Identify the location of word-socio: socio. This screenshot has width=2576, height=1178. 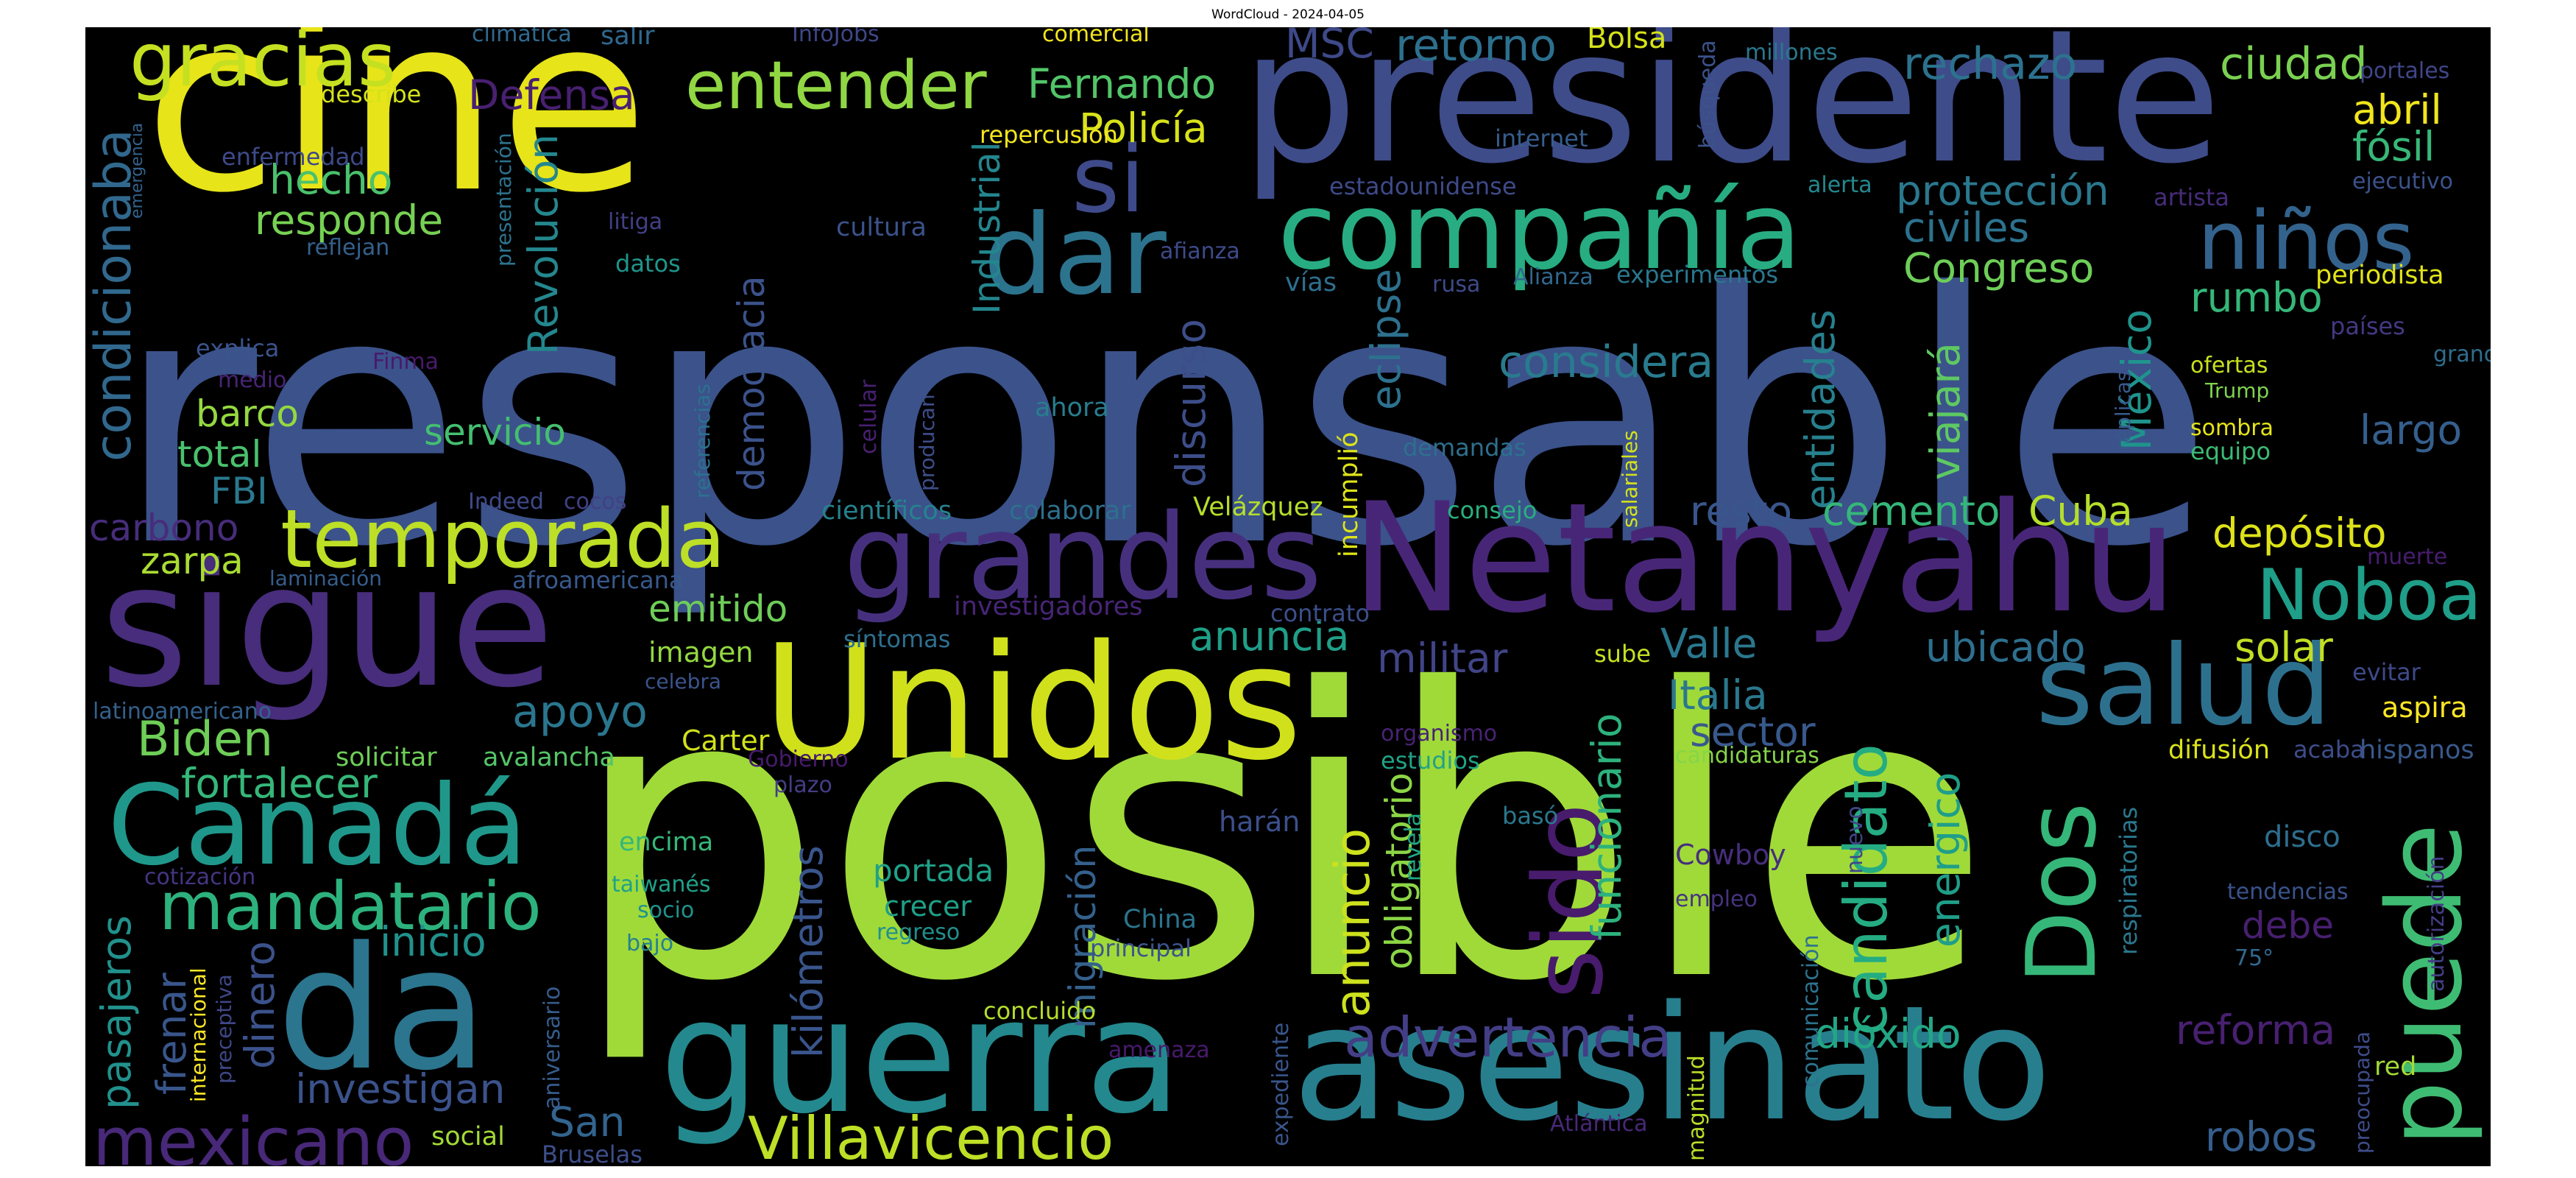
(666, 910).